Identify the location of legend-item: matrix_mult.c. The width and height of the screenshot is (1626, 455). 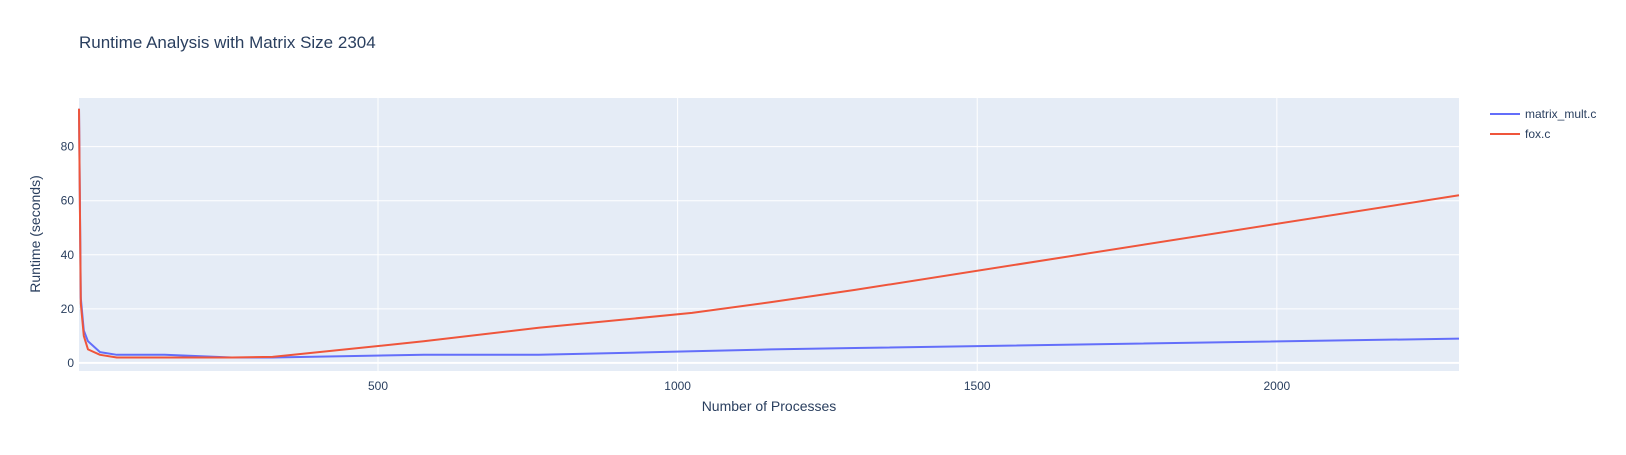
(1543, 114).